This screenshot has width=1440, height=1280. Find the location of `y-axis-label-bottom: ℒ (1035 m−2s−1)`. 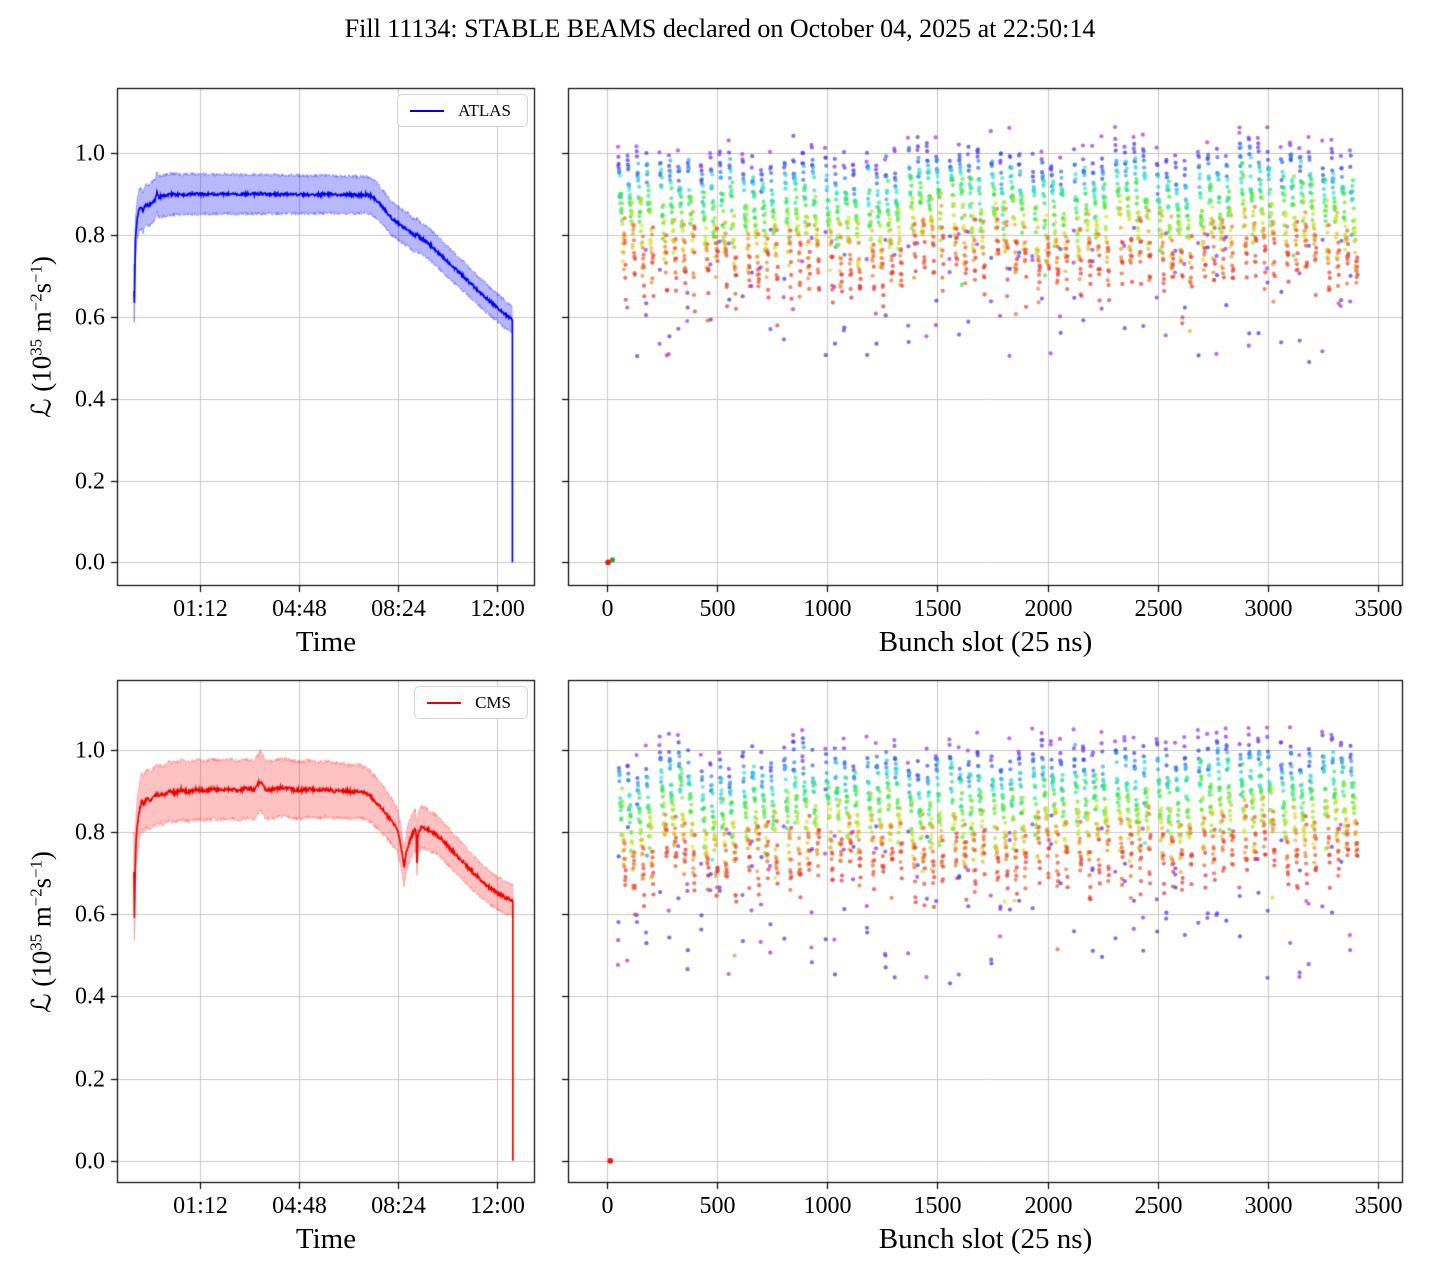

y-axis-label-bottom: ℒ (1035 m−2s−1) is located at coordinates (42, 931).